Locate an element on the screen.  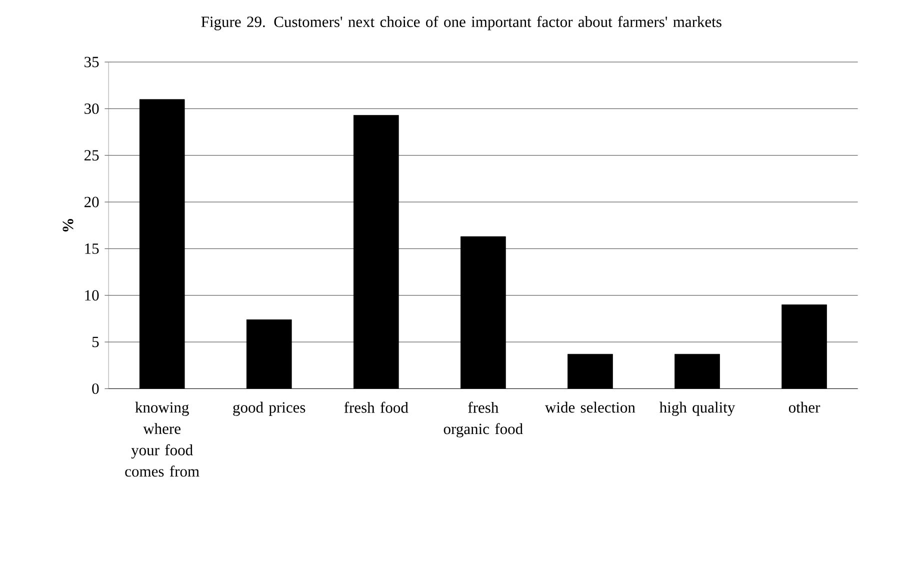
y-tick-label: 15 is located at coordinates (92, 249).